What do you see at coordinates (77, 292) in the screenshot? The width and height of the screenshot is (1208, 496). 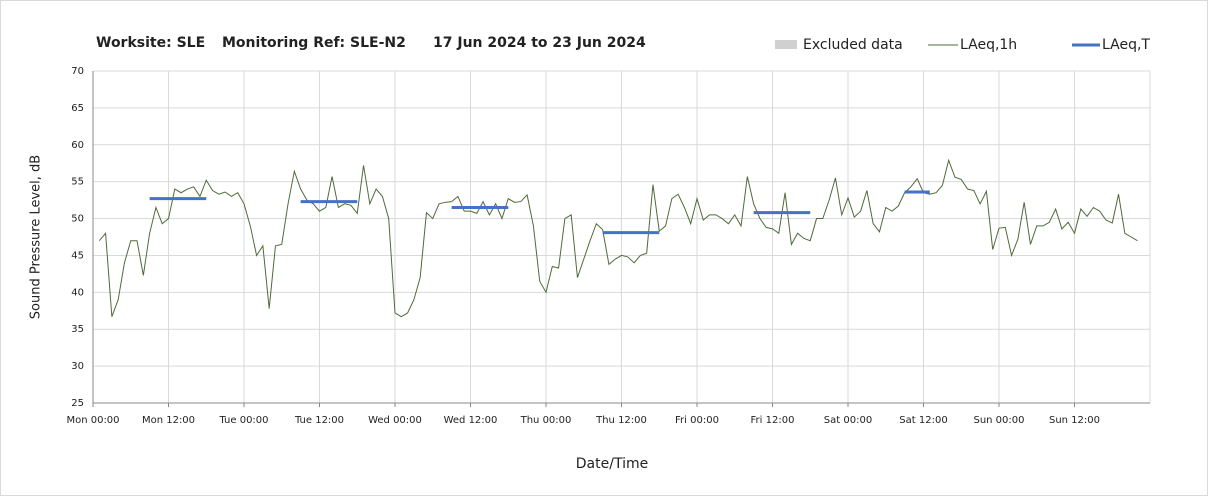 I see `y-tick-label: 40` at bounding box center [77, 292].